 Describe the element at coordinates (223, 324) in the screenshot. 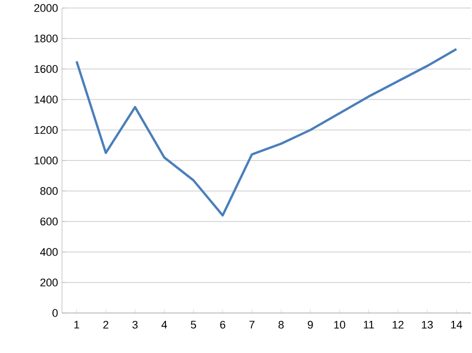

I see `x-tick-label: 6` at that location.